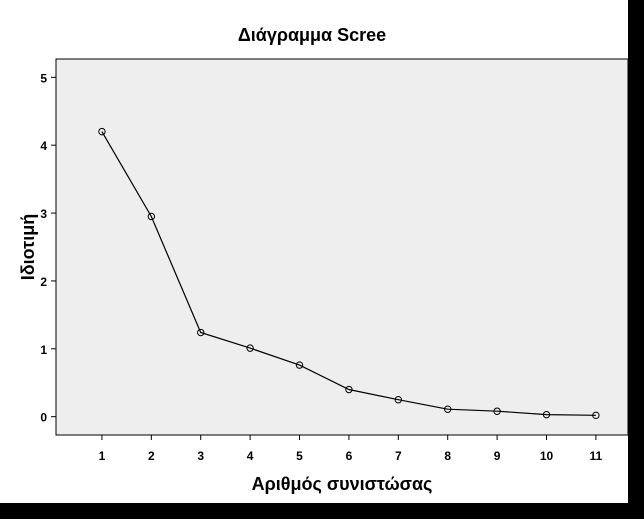  I want to click on y-tick-label: 3, so click(43, 214).